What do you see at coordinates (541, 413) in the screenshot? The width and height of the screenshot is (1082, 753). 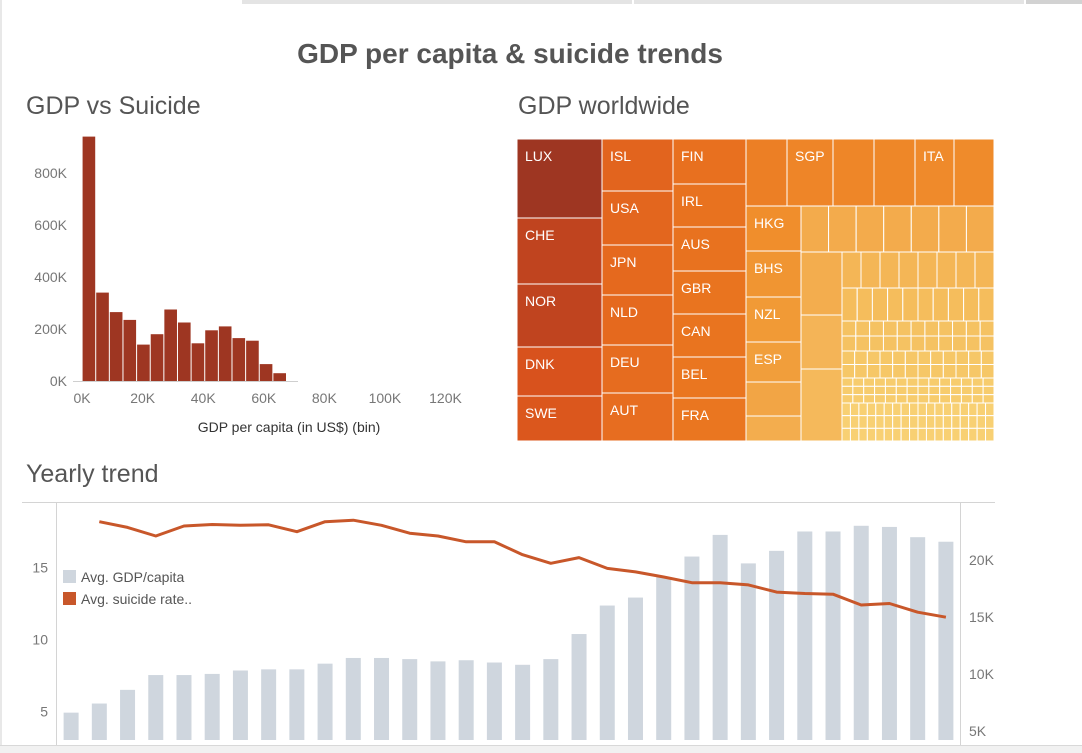 I see `treemap-label: SWE` at bounding box center [541, 413].